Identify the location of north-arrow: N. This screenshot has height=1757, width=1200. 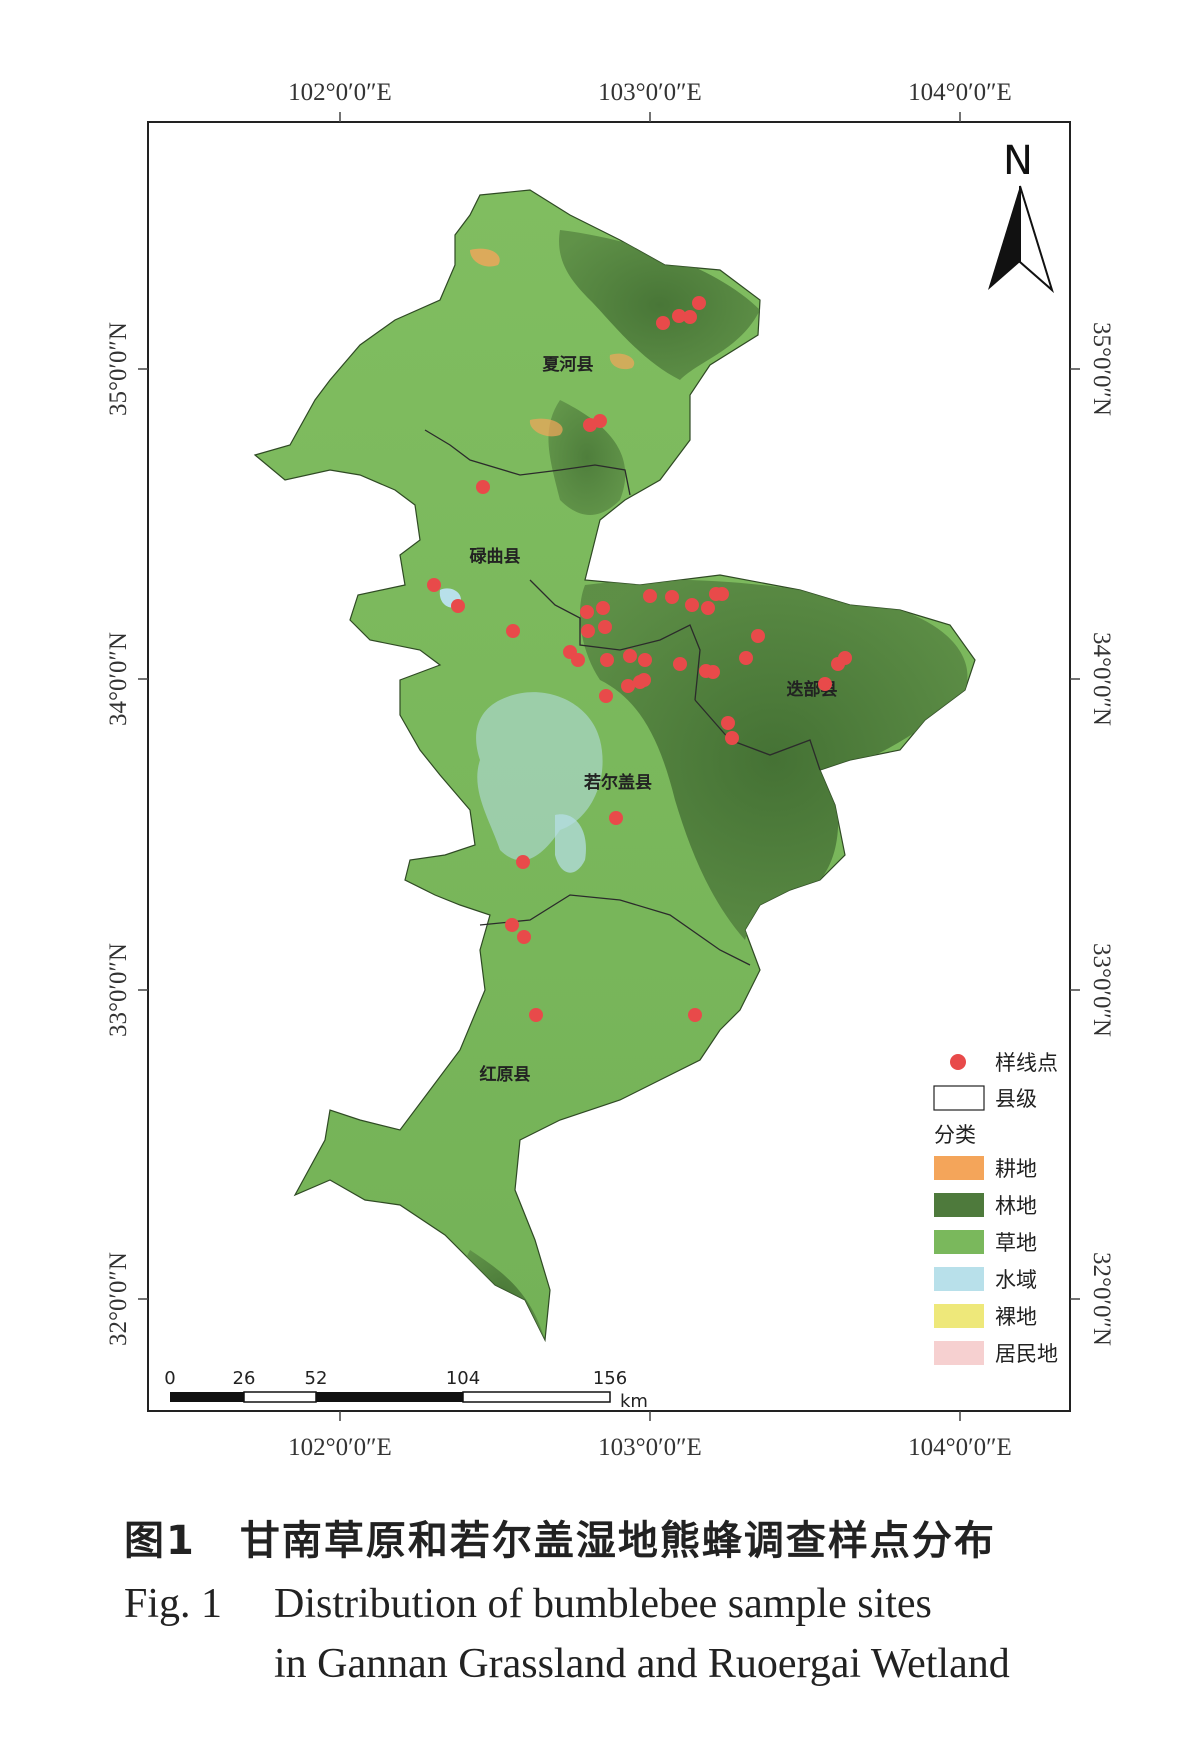
(1021, 216).